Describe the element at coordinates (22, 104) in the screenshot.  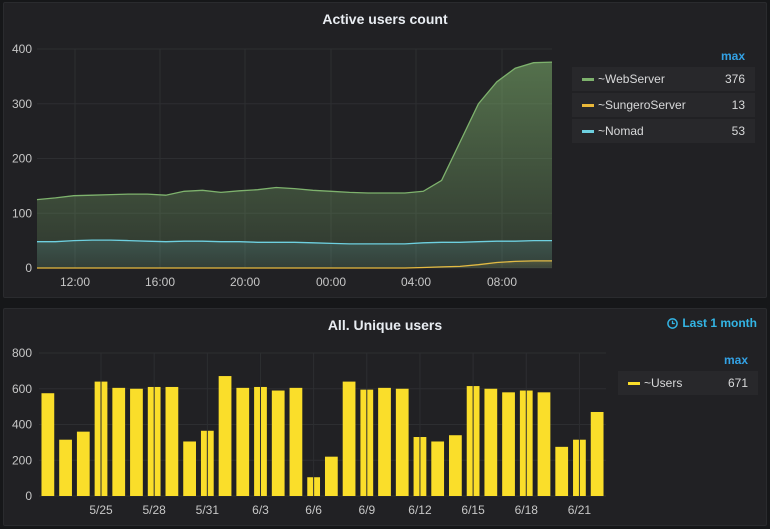
I see `y-tick-label: 300` at that location.